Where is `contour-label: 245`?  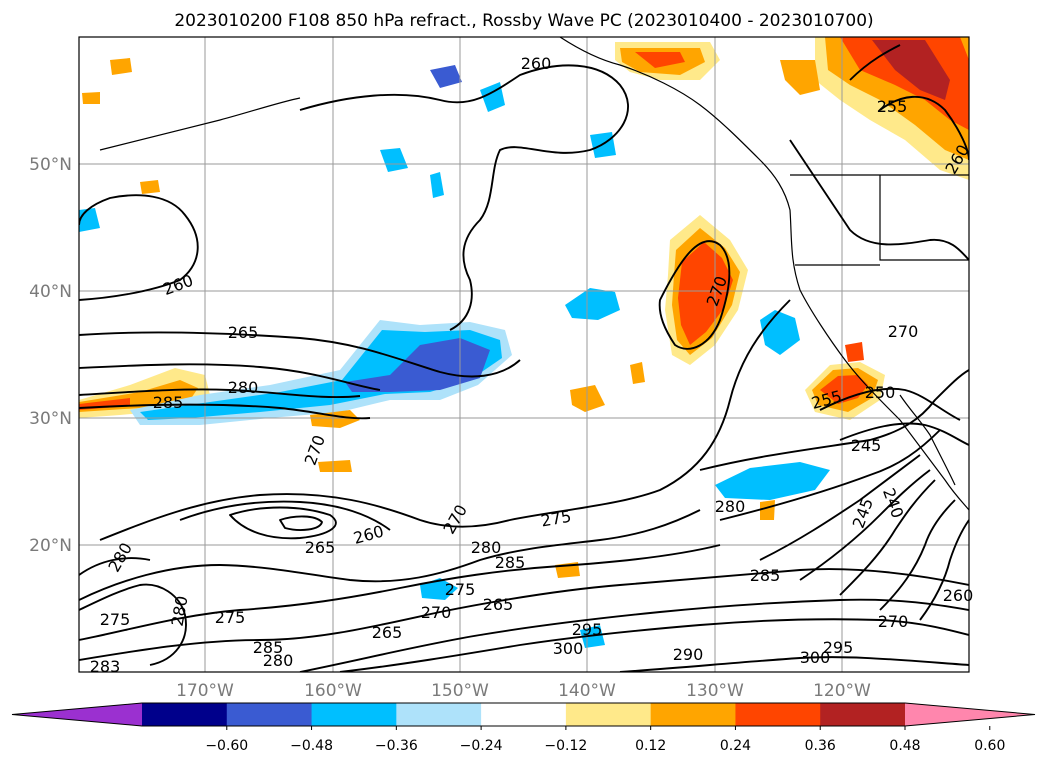
contour-label: 245 is located at coordinates (866, 445).